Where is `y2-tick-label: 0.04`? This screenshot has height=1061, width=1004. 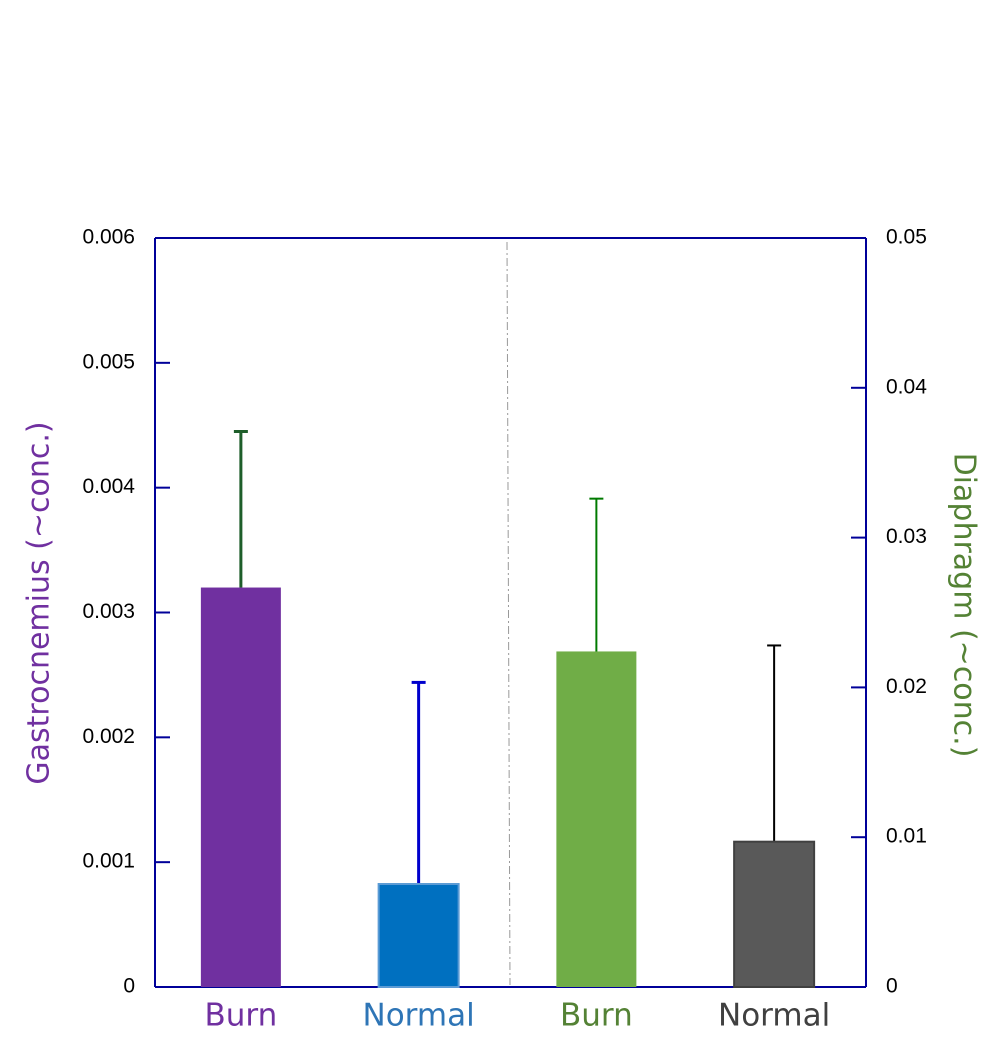
y2-tick-label: 0.04 is located at coordinates (906, 386).